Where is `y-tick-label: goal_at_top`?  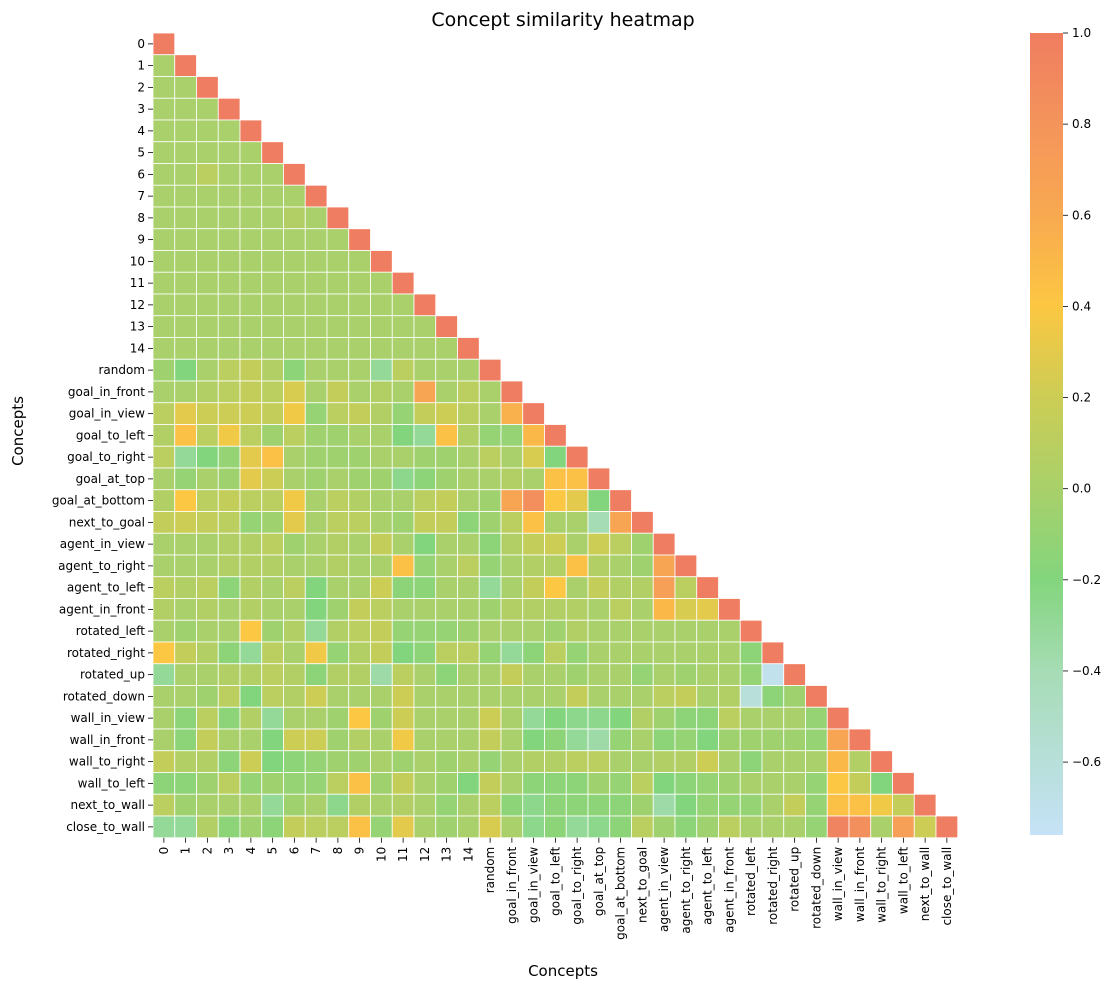 y-tick-label: goal_at_top is located at coordinates (110, 479).